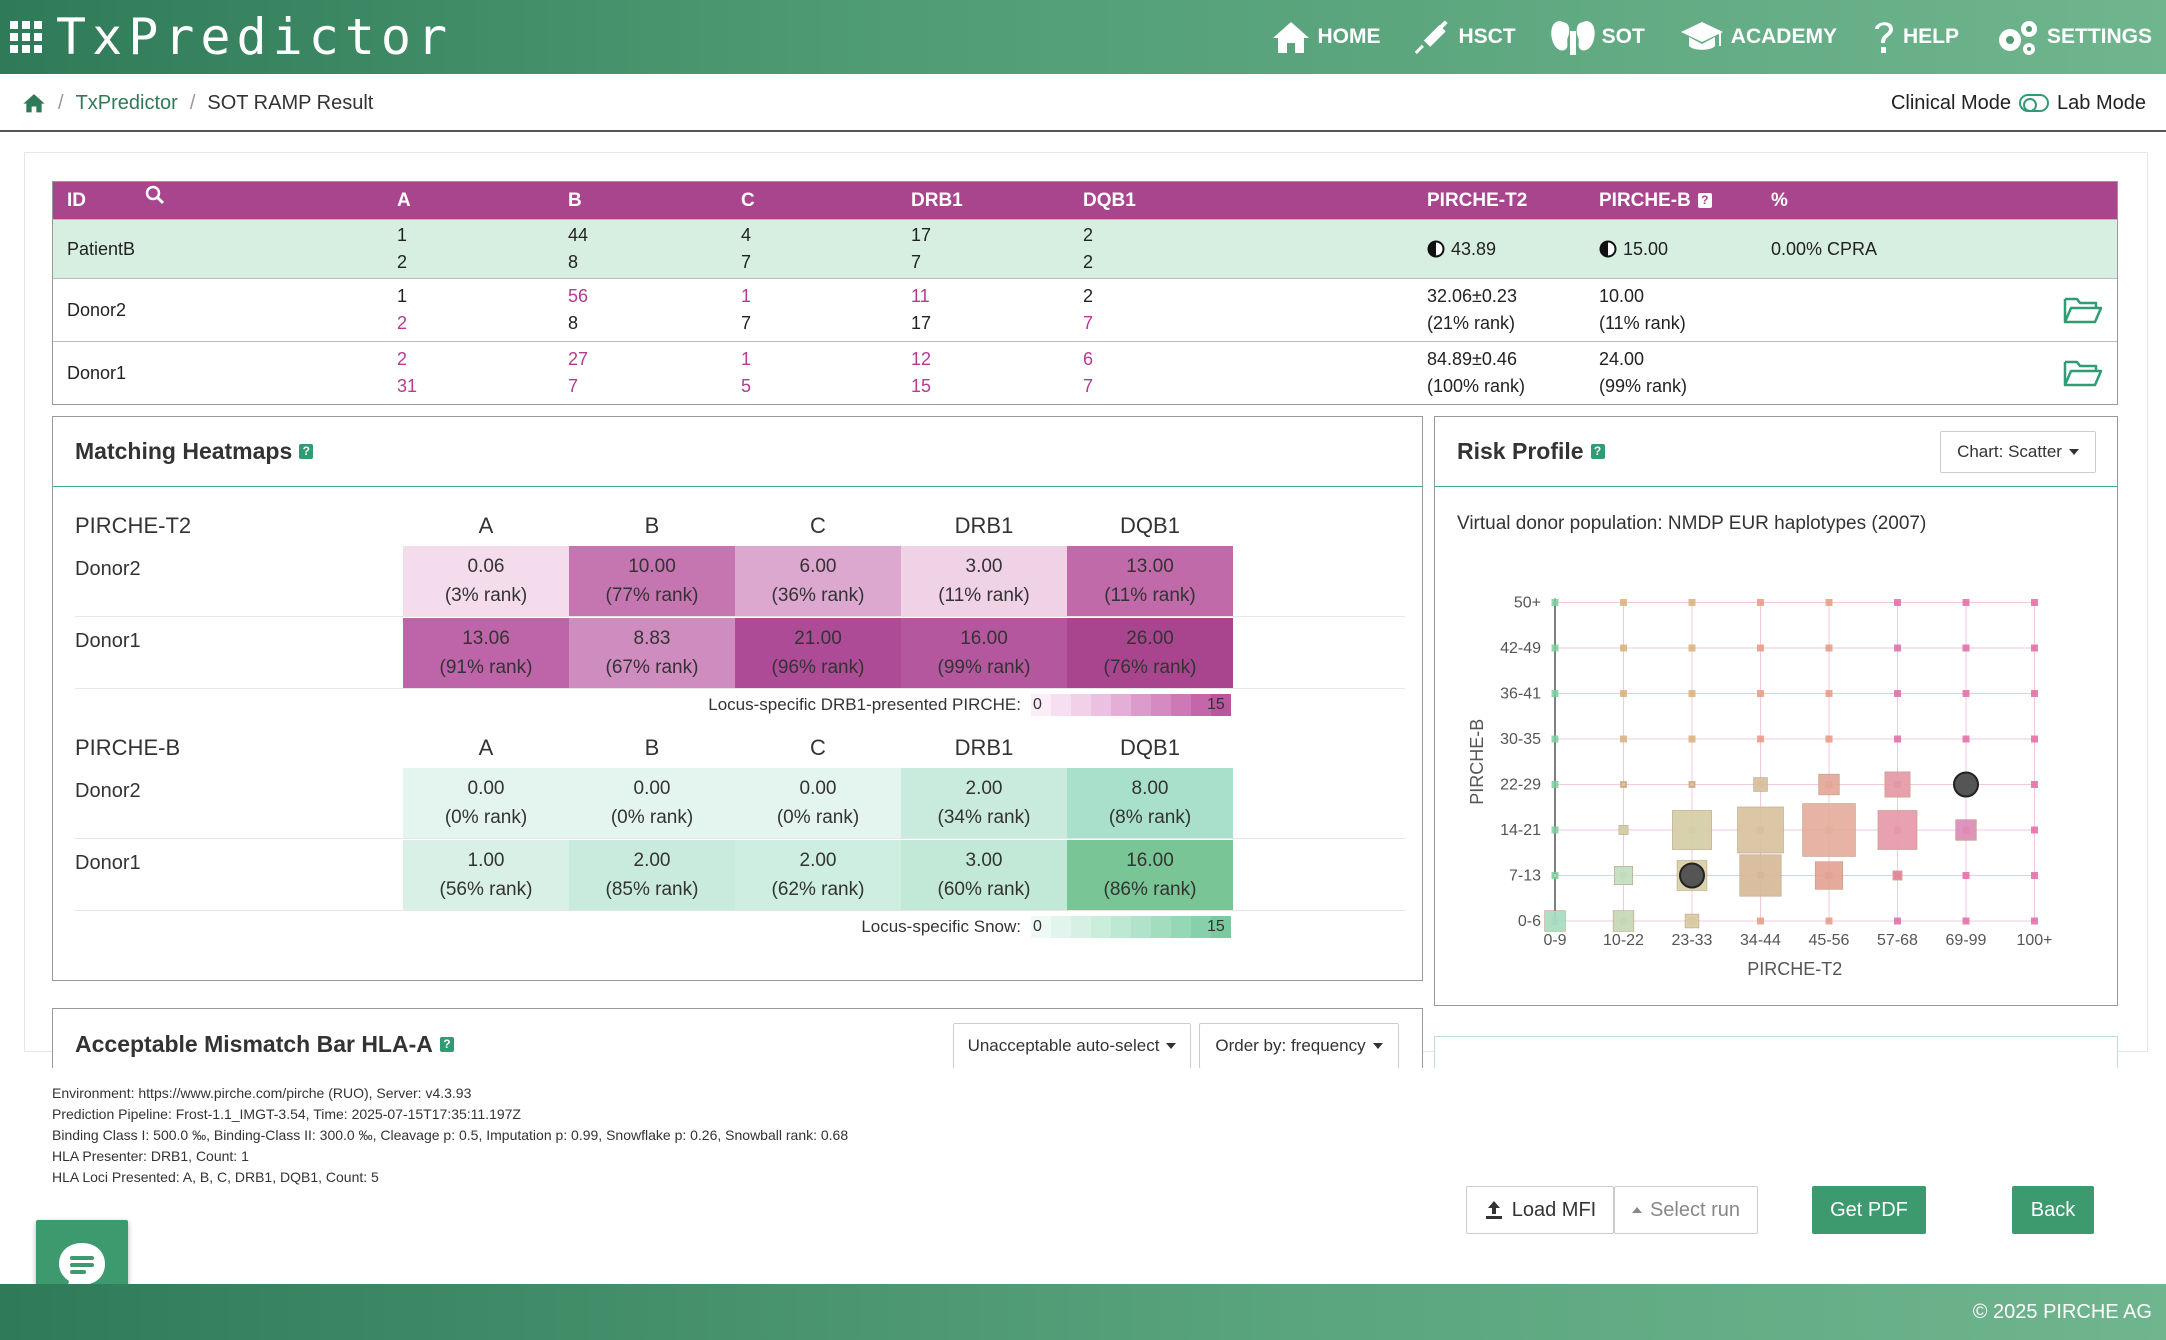  What do you see at coordinates (984, 581) in the screenshot?
I see `heatmap-cell: 3.00 (11% rank)` at bounding box center [984, 581].